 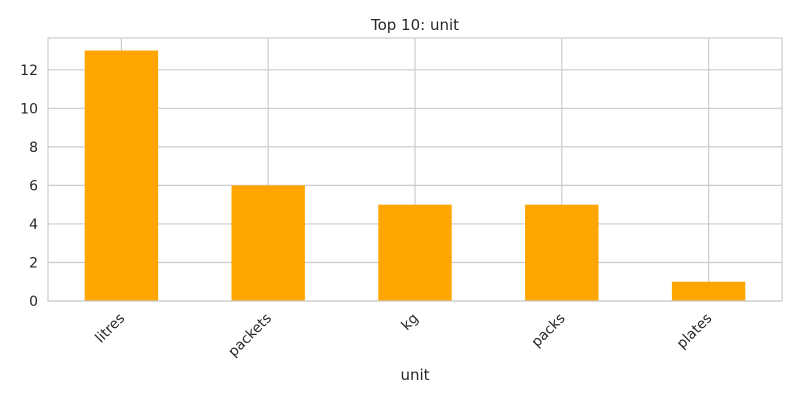 What do you see at coordinates (695, 332) in the screenshot?
I see `x-tick-label: plates` at bounding box center [695, 332].